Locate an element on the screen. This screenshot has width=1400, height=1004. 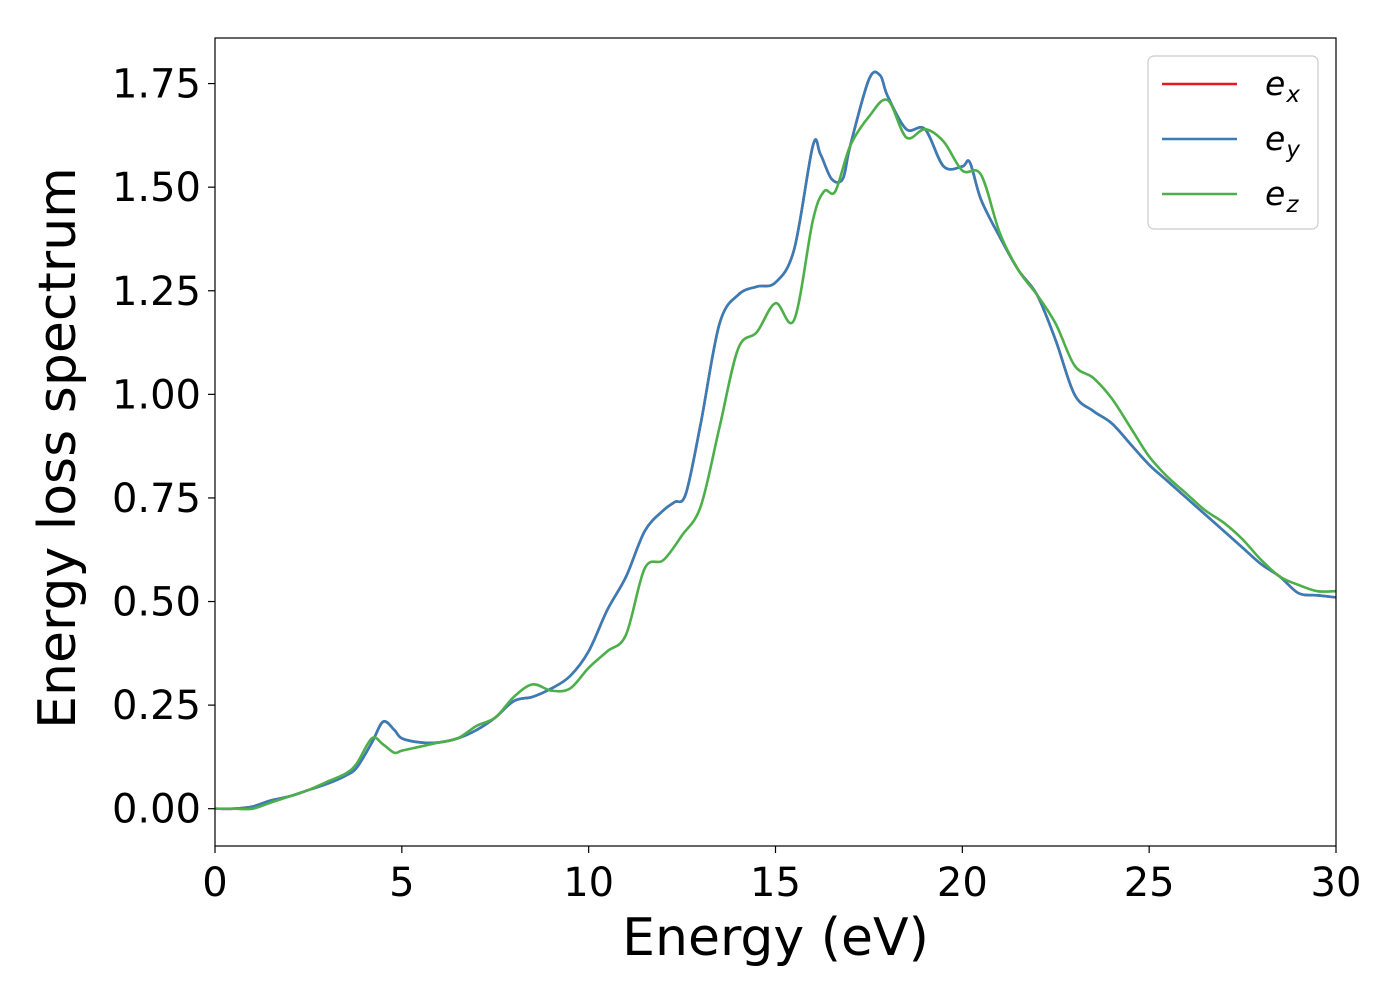
legend-entry-z: ez is located at coordinates (1230, 196).